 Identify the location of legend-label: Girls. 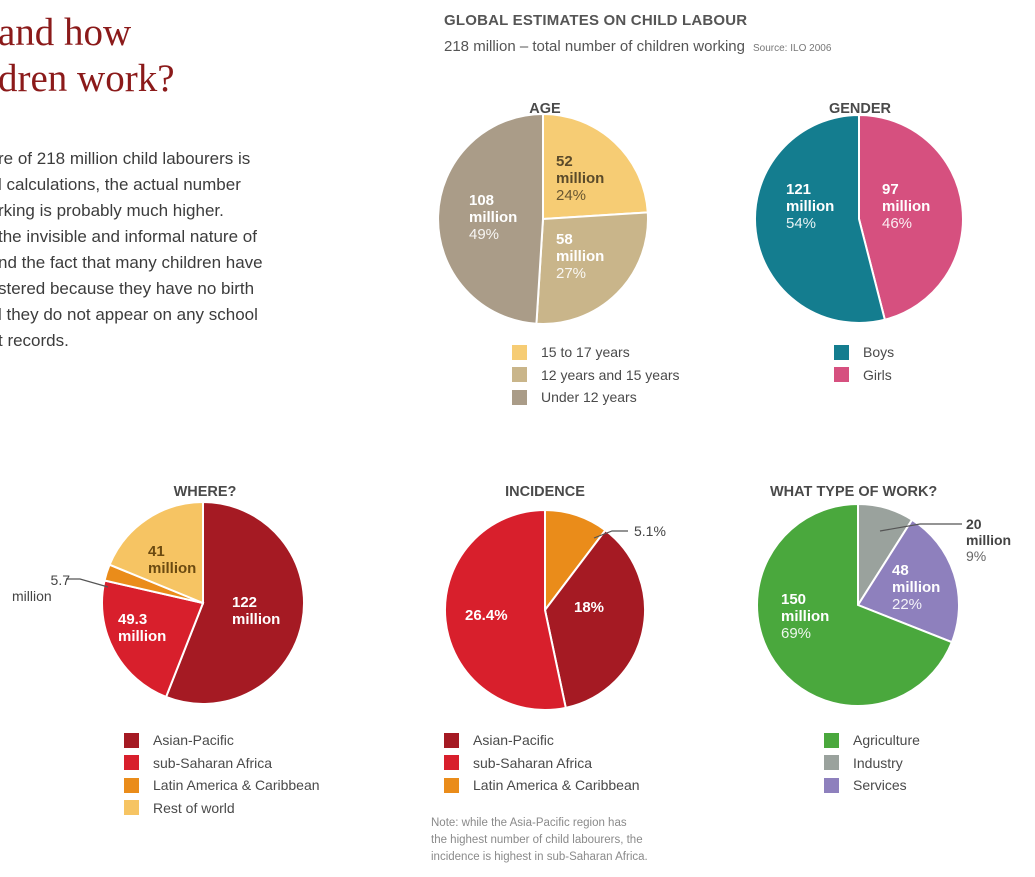
(877, 374).